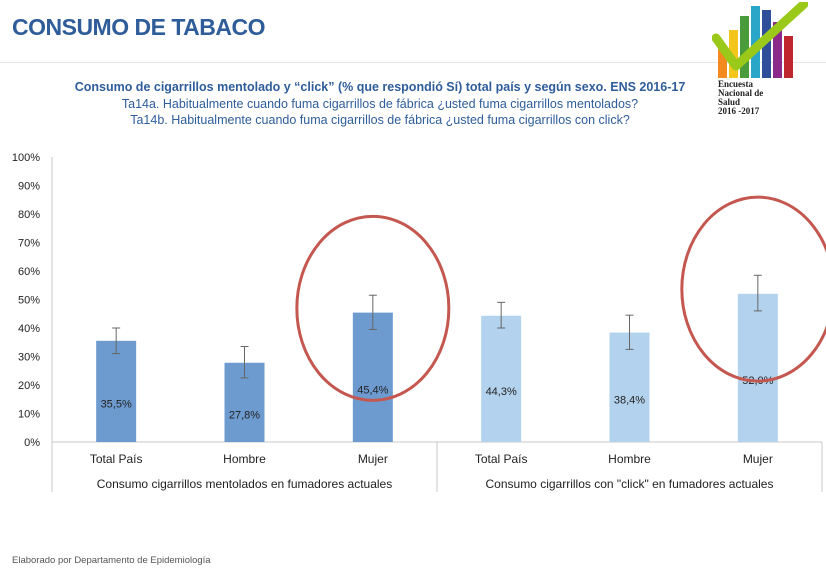 The height and width of the screenshot is (571, 826). Describe the element at coordinates (29, 272) in the screenshot. I see `y-tick-label: 60%` at that location.